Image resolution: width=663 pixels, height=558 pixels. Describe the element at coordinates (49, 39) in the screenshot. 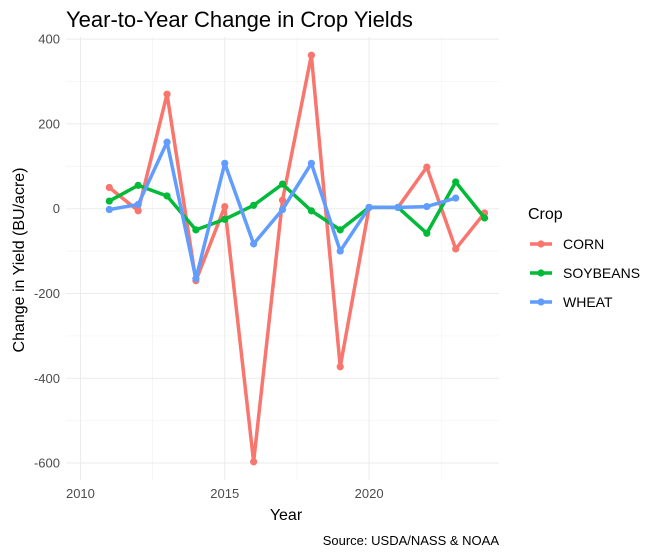

I see `y-tick-label: 400` at that location.